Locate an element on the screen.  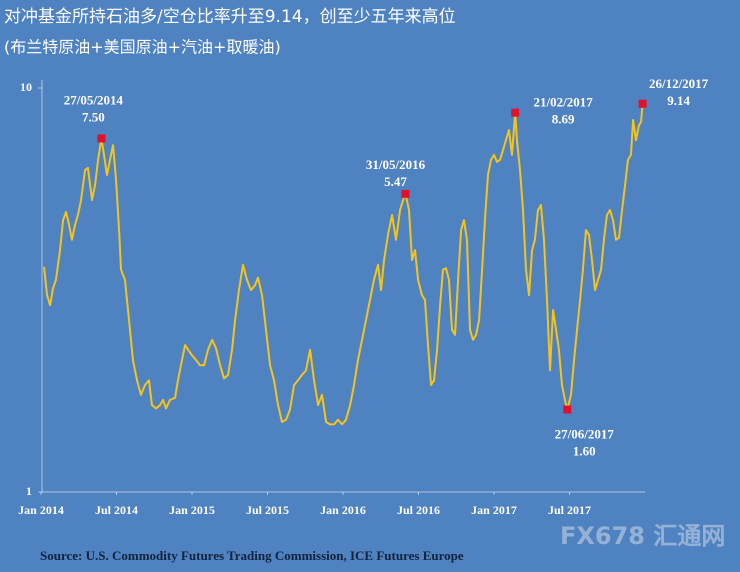
watermark: FX678 汇通网 is located at coordinates (642, 536).